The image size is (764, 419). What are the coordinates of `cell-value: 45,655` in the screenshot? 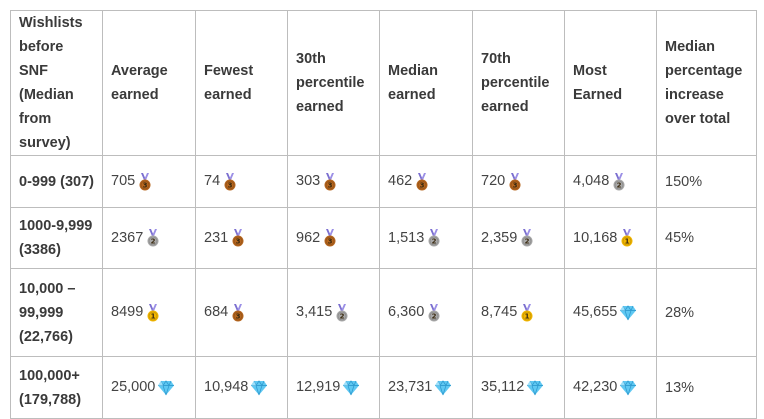 It's located at (595, 312).